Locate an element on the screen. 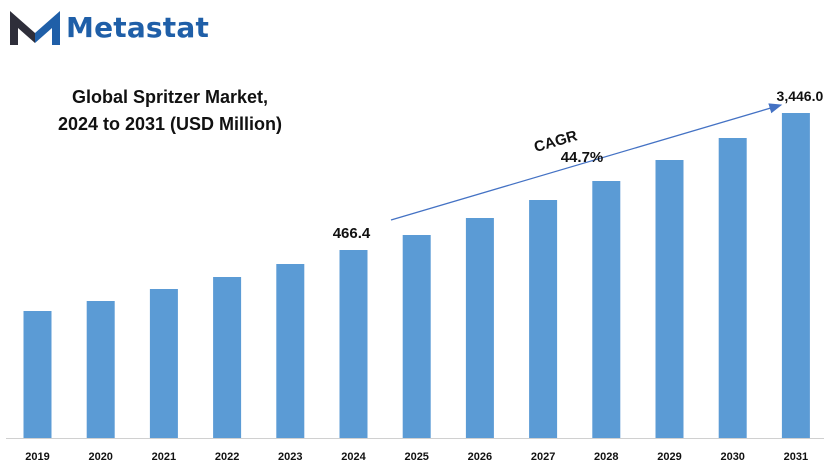 This screenshot has width=830, height=466. x-tick-label-2025: 2025 is located at coordinates (416, 457).